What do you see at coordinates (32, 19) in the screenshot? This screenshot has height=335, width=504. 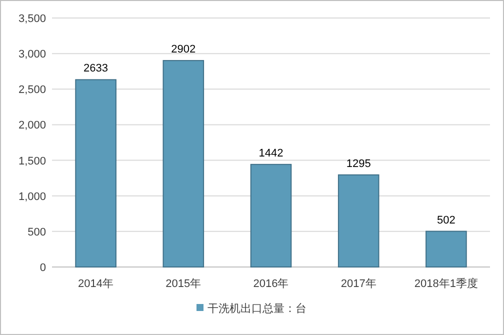 I see `y-tick-label: 3,500` at bounding box center [32, 19].